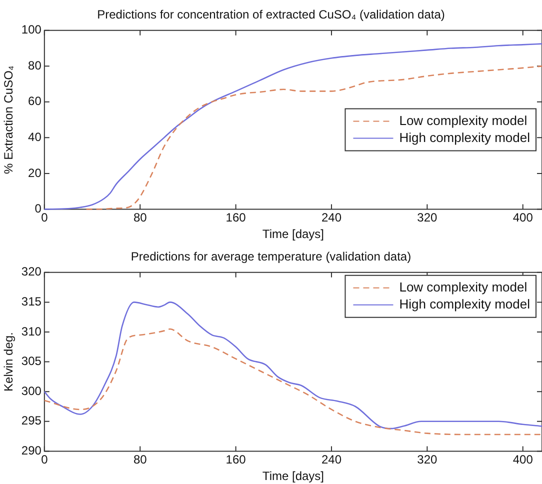 The height and width of the screenshot is (484, 542). What do you see at coordinates (38, 209) in the screenshot?
I see `y-tick-label: 0` at bounding box center [38, 209].